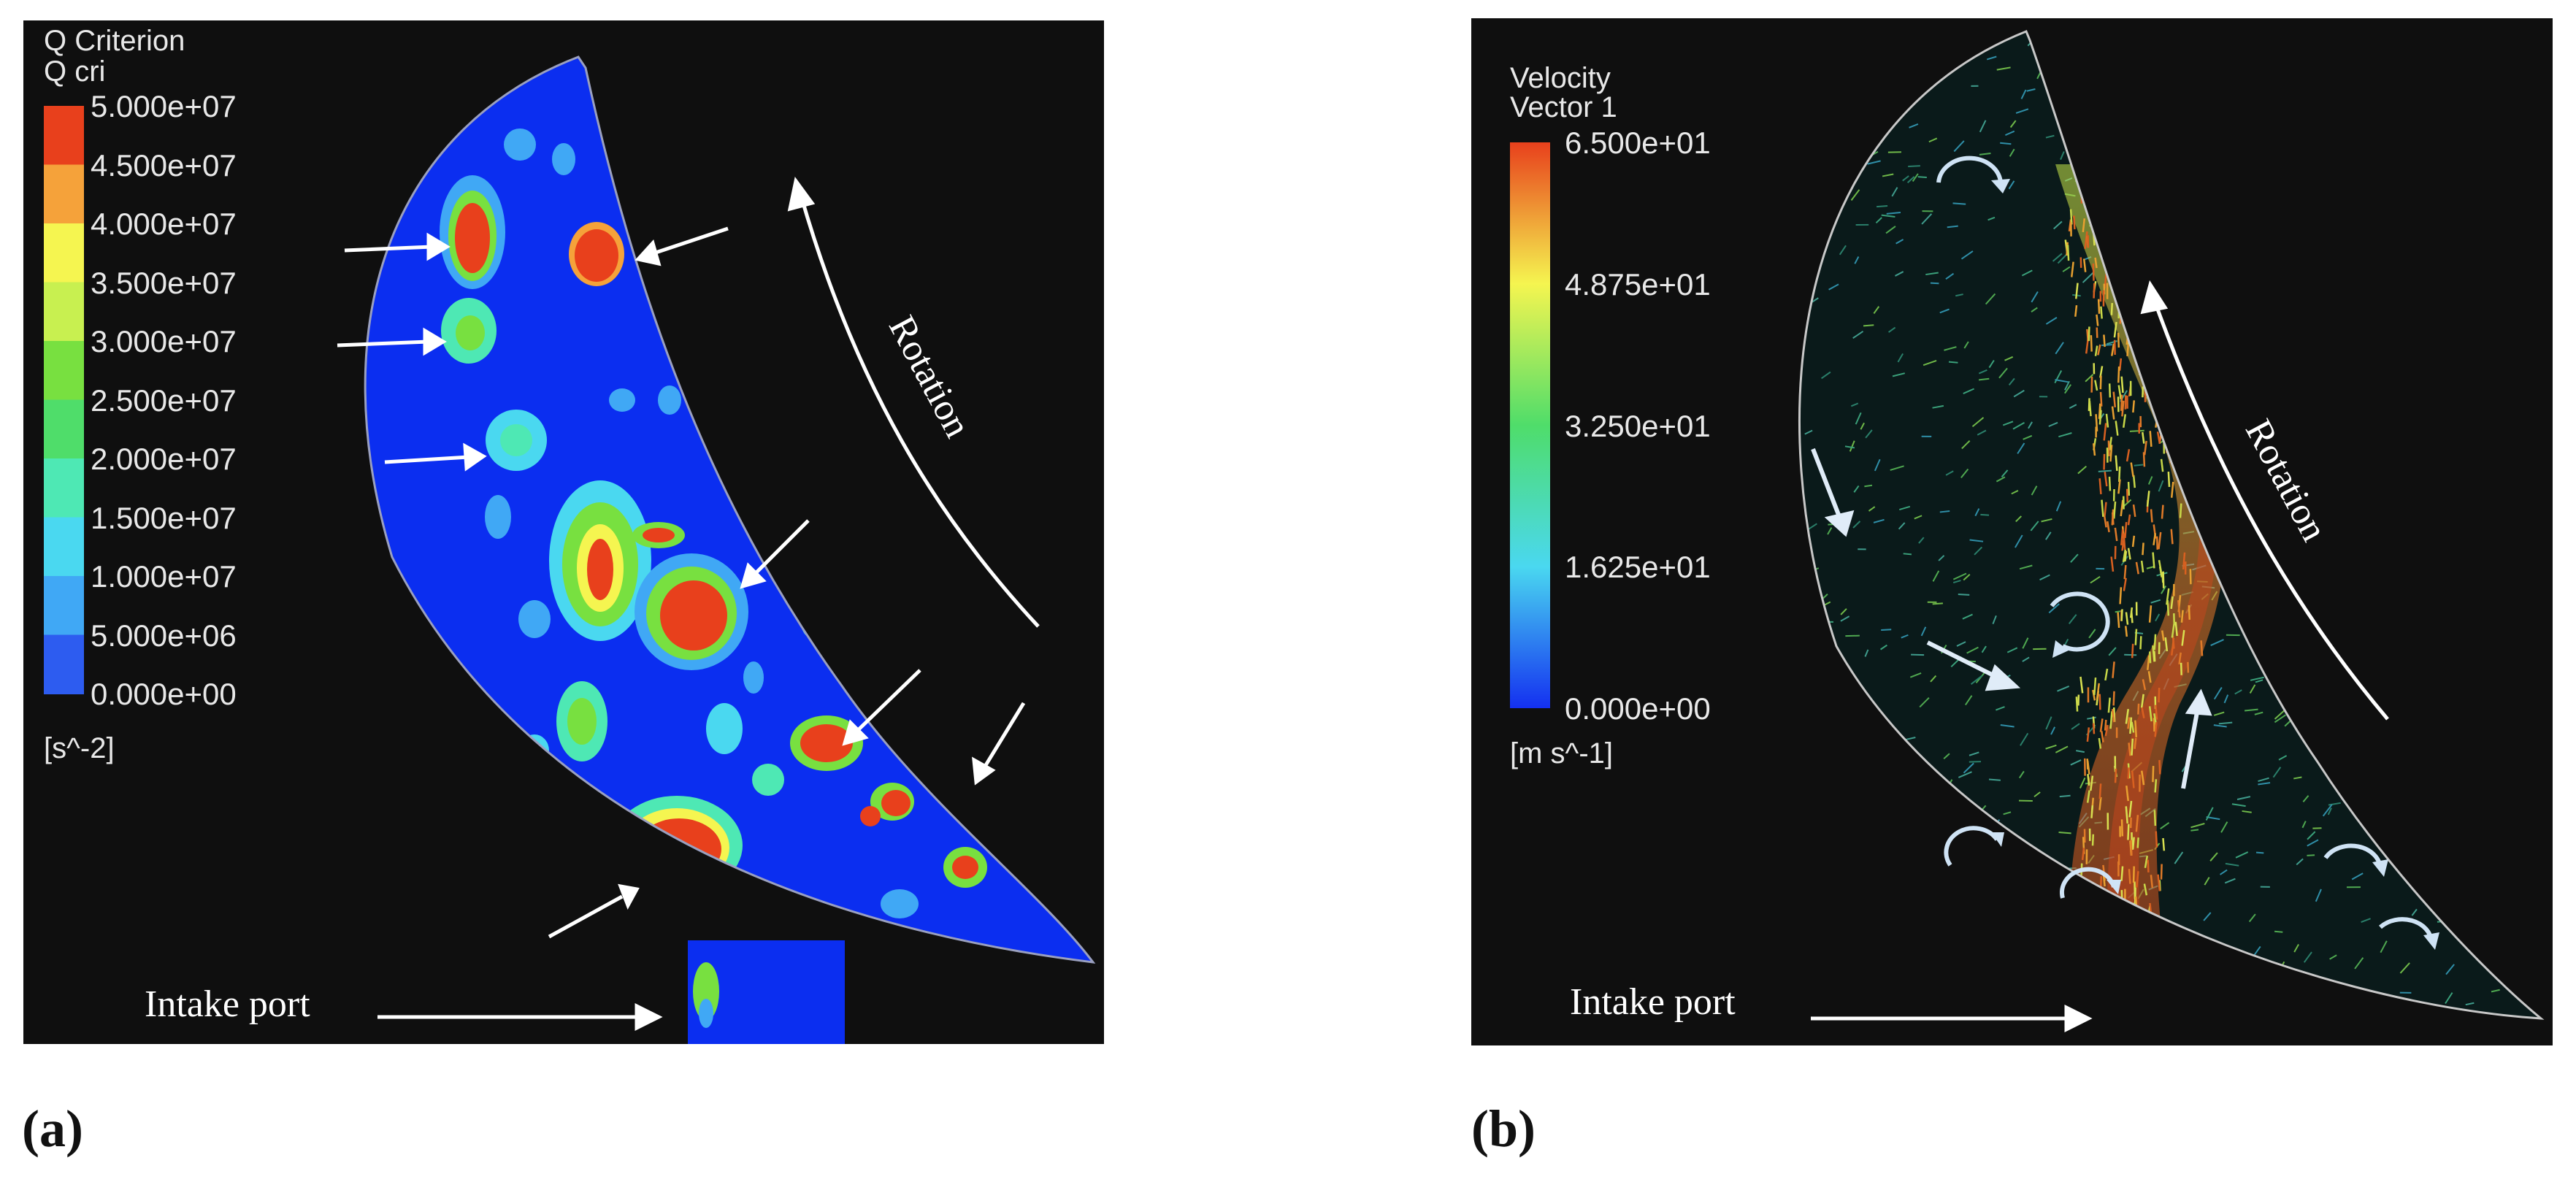 This screenshot has width=2576, height=1182. What do you see at coordinates (52, 1129) in the screenshot?
I see `caption-a: (a)` at bounding box center [52, 1129].